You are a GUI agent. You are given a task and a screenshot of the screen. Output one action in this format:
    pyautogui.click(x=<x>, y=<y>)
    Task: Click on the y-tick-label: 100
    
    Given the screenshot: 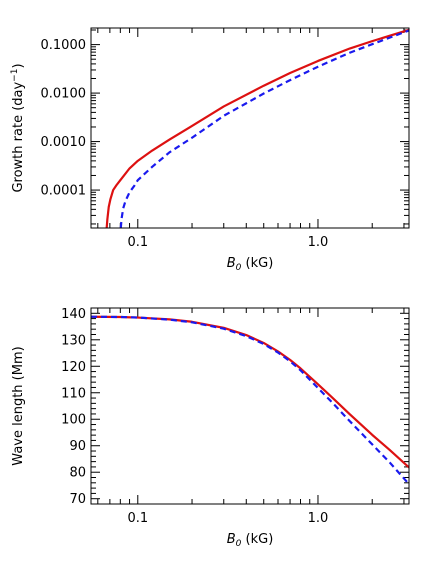 What is the action you would take?
    pyautogui.click(x=73, y=420)
    